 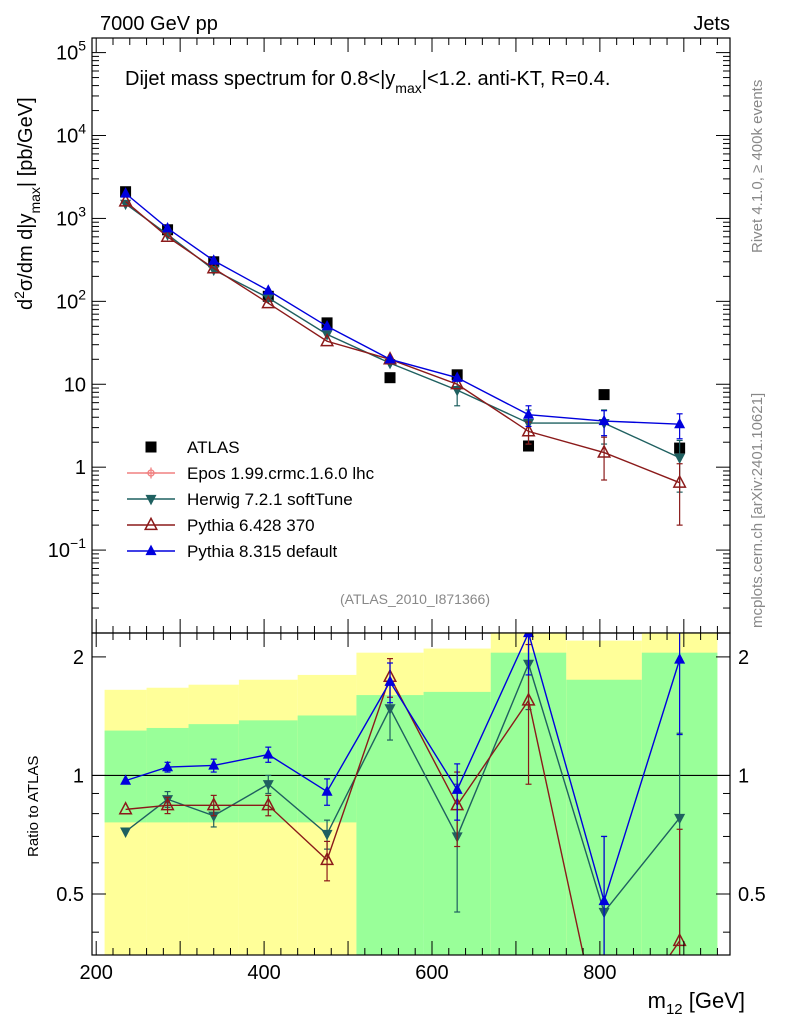 I want to click on ratio-y-tick-label: 2, so click(x=78, y=658).